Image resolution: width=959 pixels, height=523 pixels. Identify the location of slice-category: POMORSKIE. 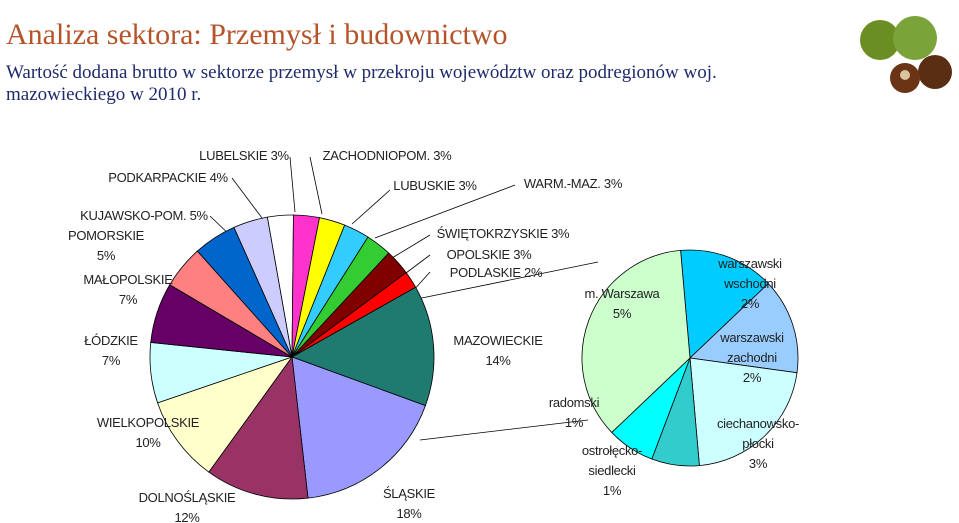
(106, 235).